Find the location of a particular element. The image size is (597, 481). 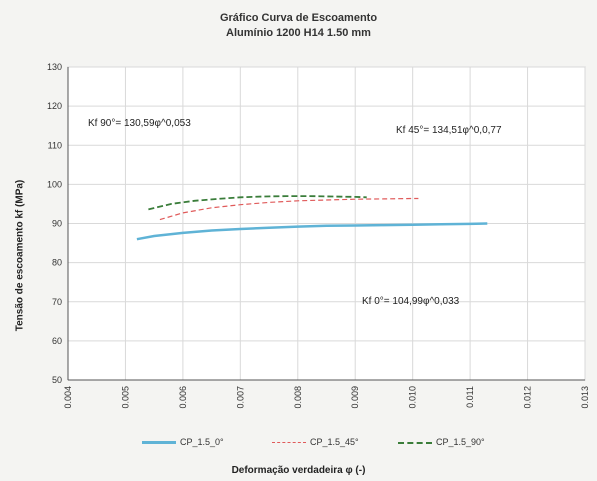

y-tick-label: 50 is located at coordinates (57, 380).